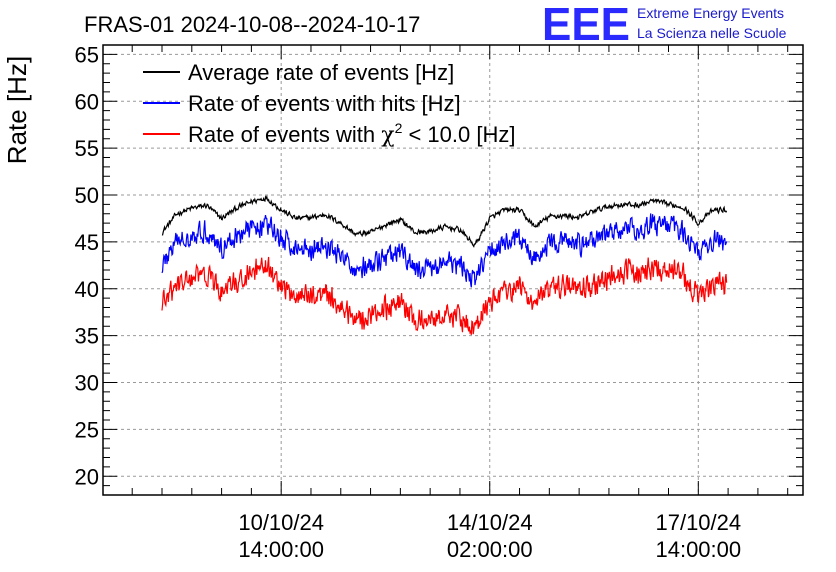  I want to click on legend-label-average: Average rate of events [Hz], so click(321, 72).